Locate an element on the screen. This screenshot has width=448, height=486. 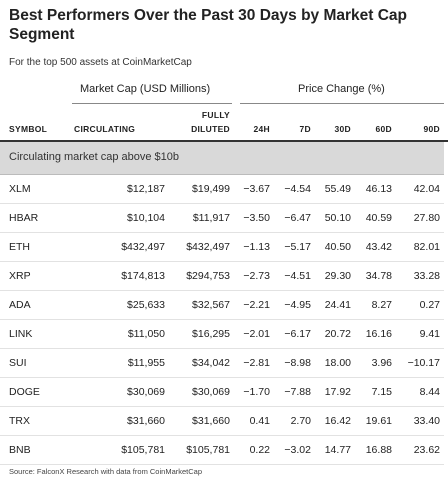
cell-7d: 2.70 is located at coordinates (300, 421).